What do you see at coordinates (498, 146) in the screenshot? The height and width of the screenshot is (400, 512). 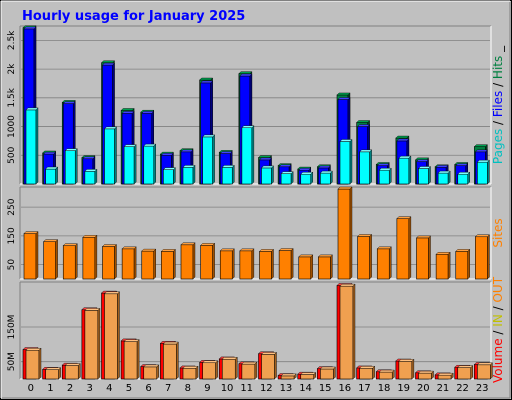 I see `pages-files-hits-label-part: Pages` at bounding box center [498, 146].